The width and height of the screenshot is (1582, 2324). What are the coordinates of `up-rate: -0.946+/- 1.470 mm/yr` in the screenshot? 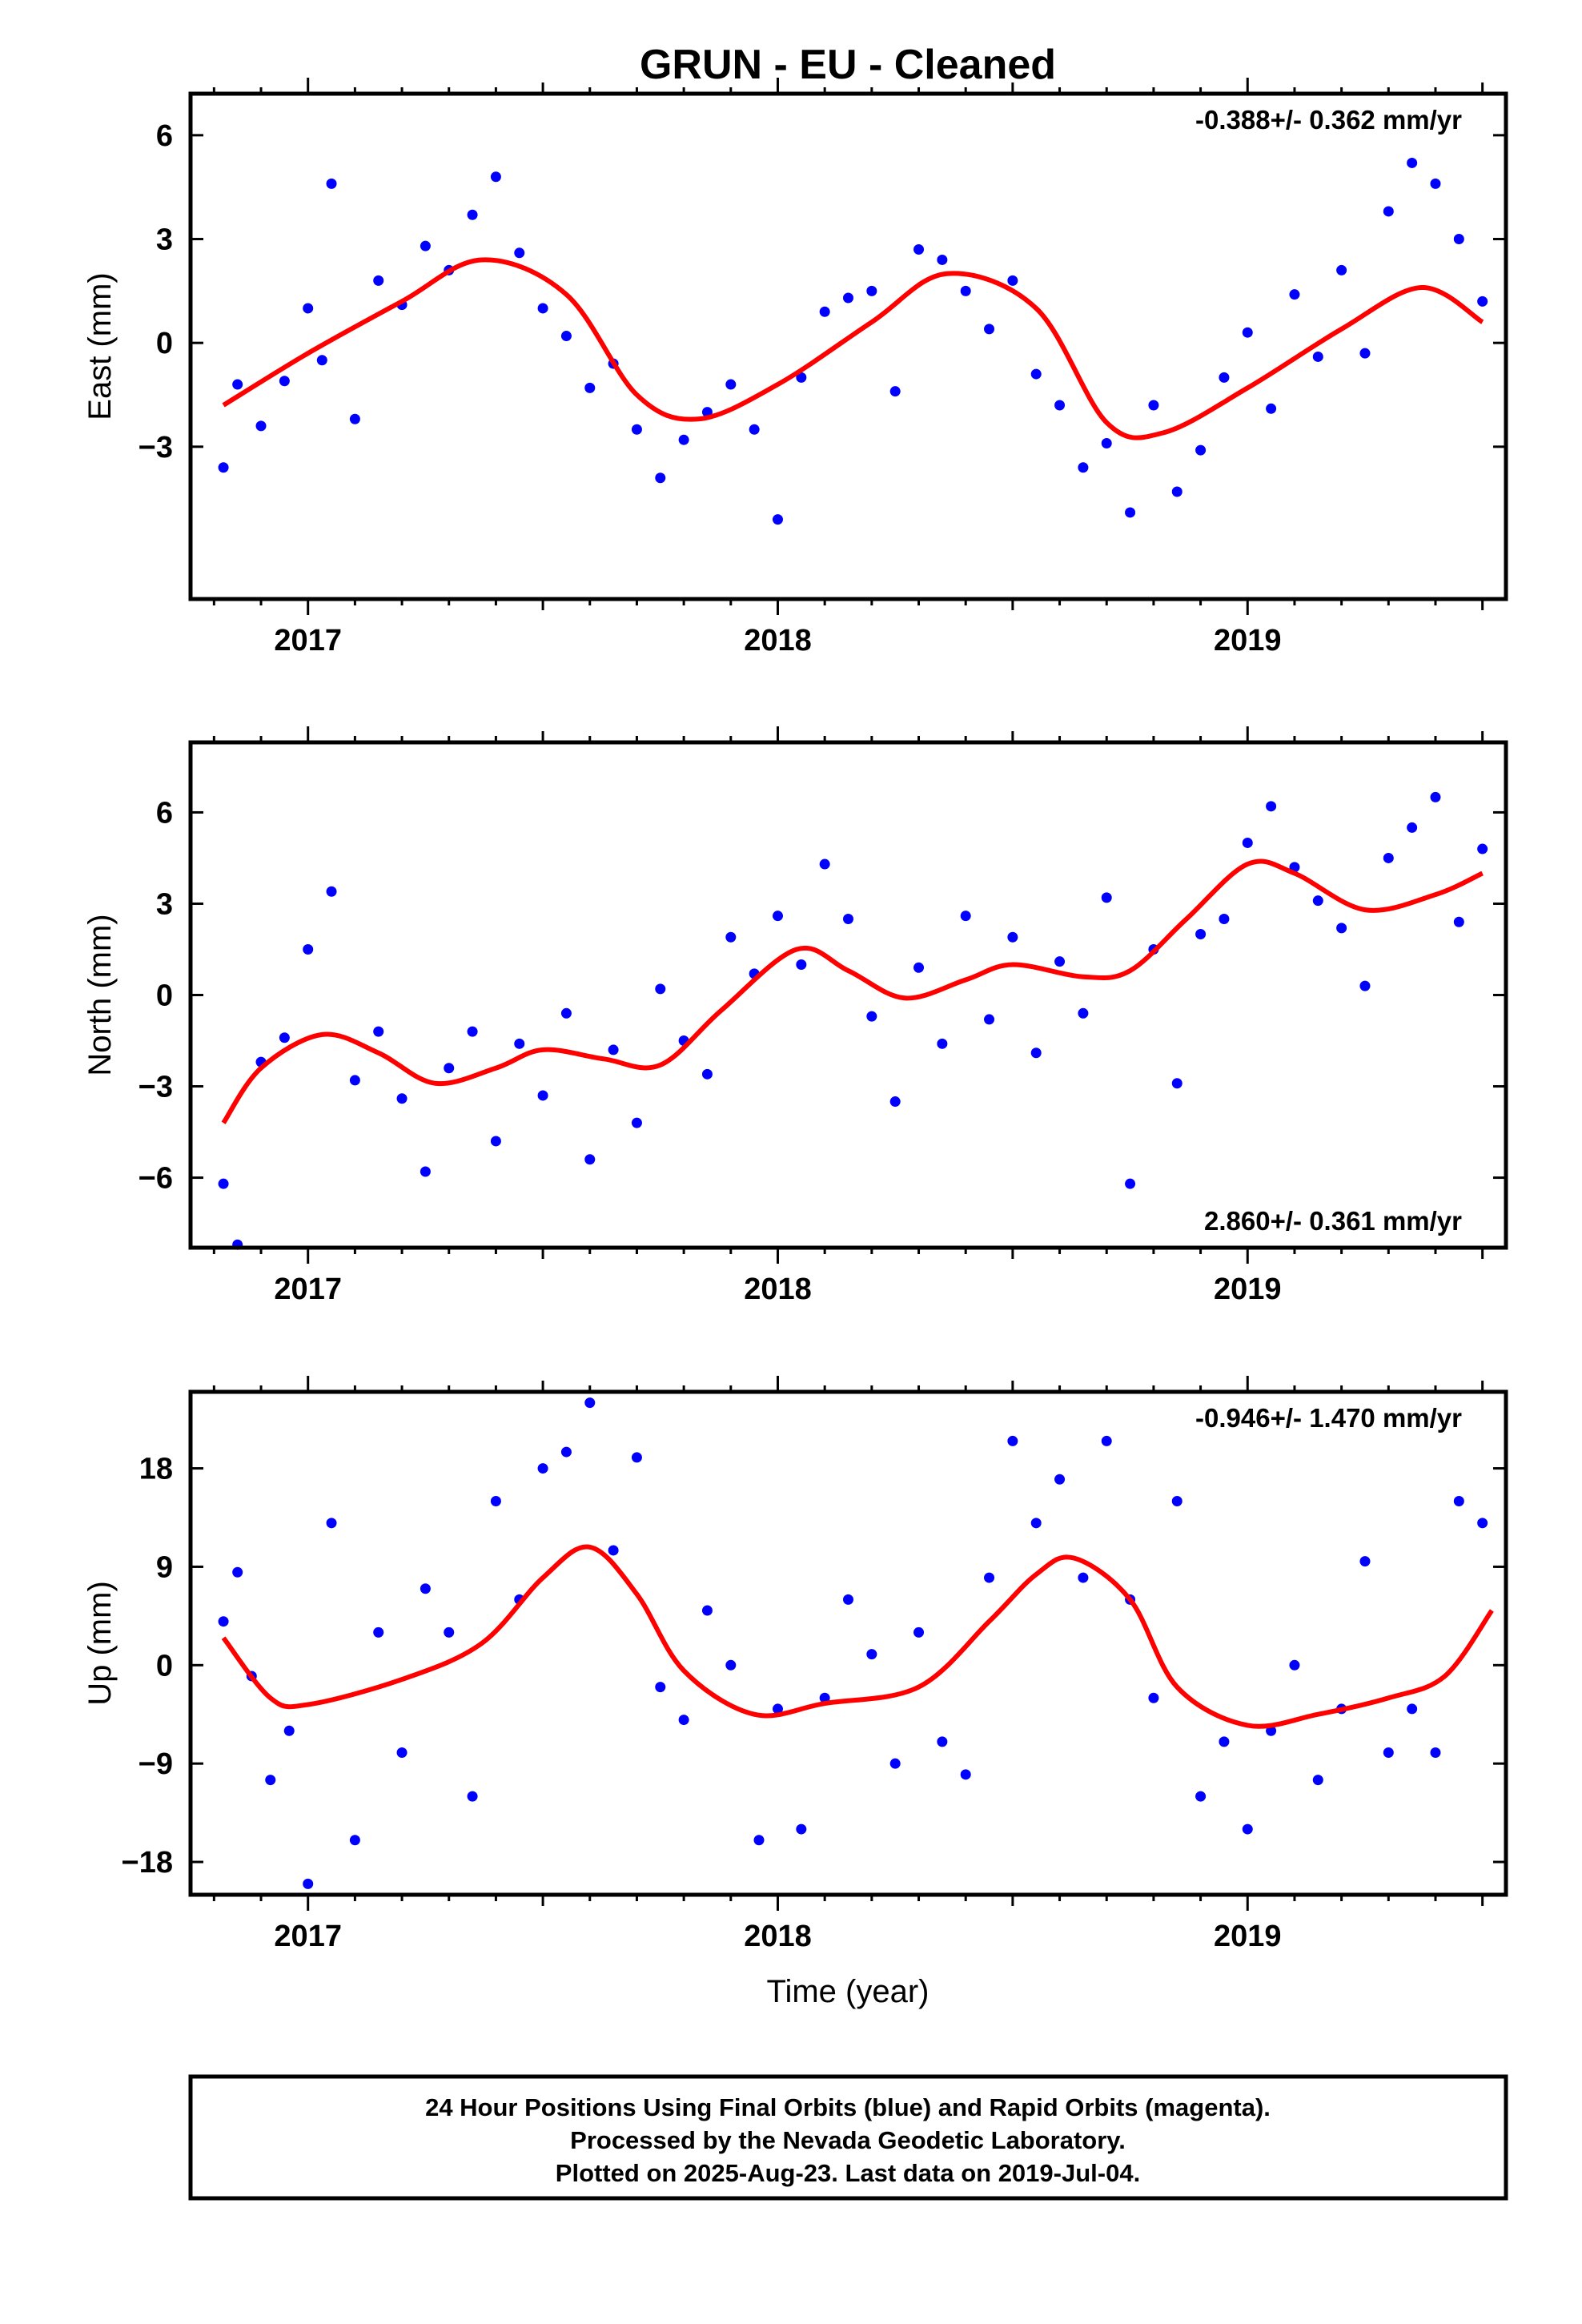 It's located at (1328, 1418).